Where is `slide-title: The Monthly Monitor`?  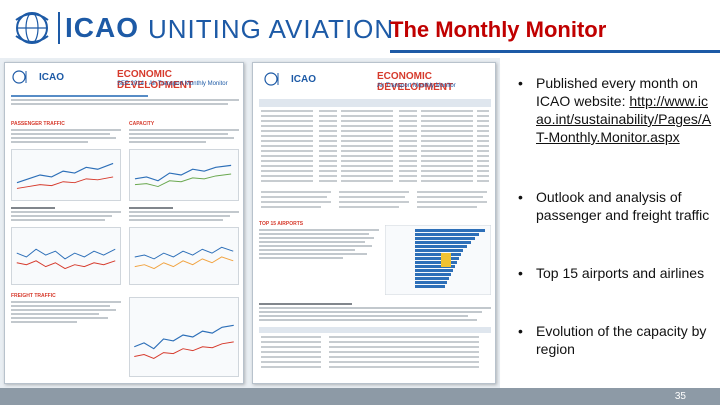
slide-title: The Monthly Monitor is located at coordinates (498, 29).